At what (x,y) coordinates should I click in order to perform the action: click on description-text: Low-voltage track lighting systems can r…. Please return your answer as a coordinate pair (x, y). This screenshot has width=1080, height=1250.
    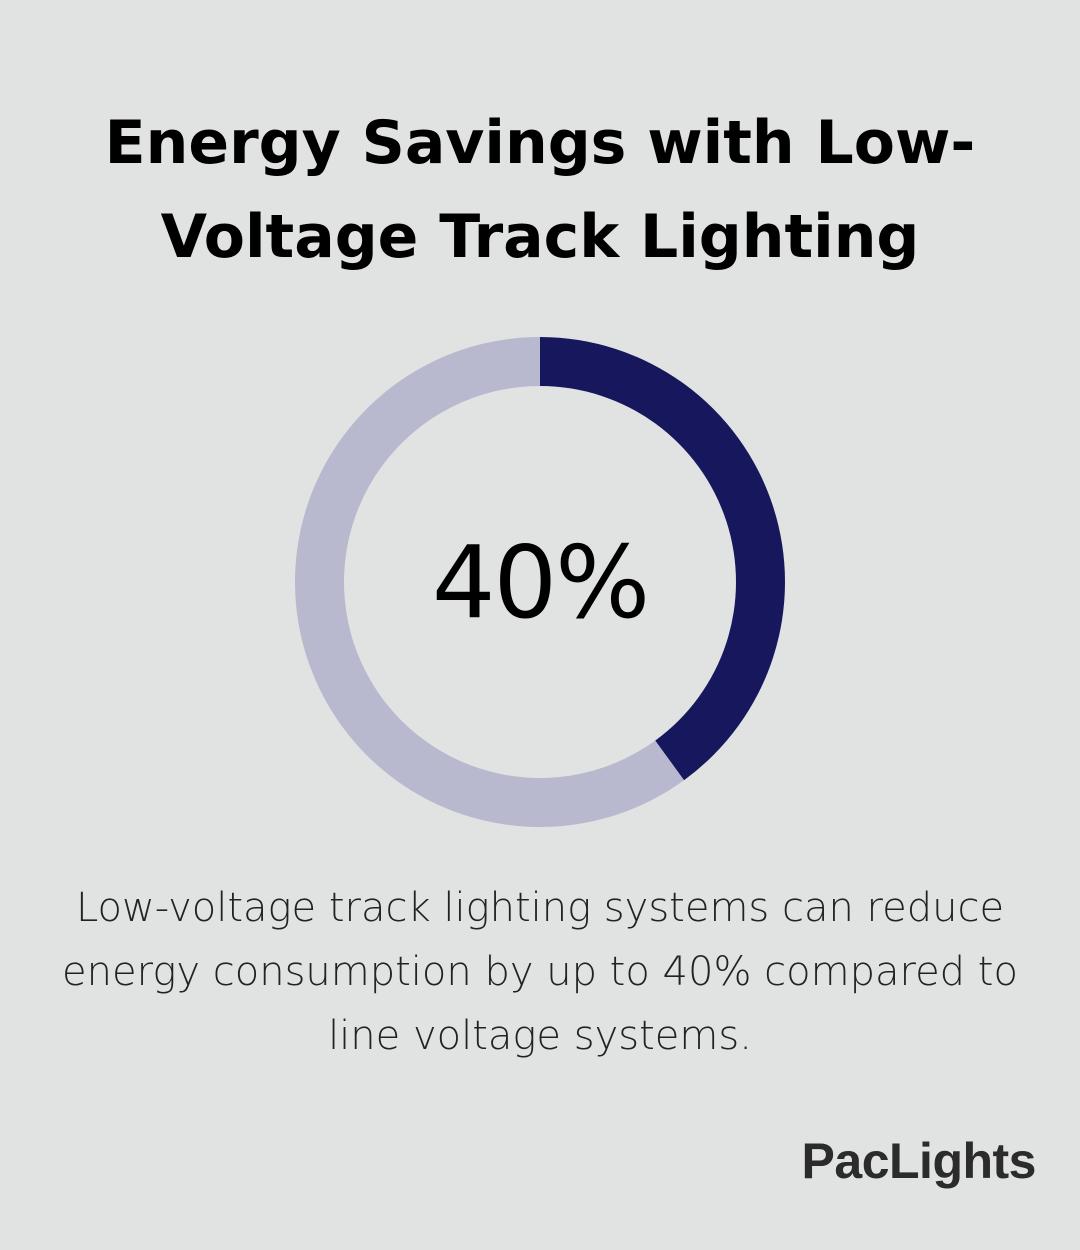
    Looking at the image, I should click on (540, 972).